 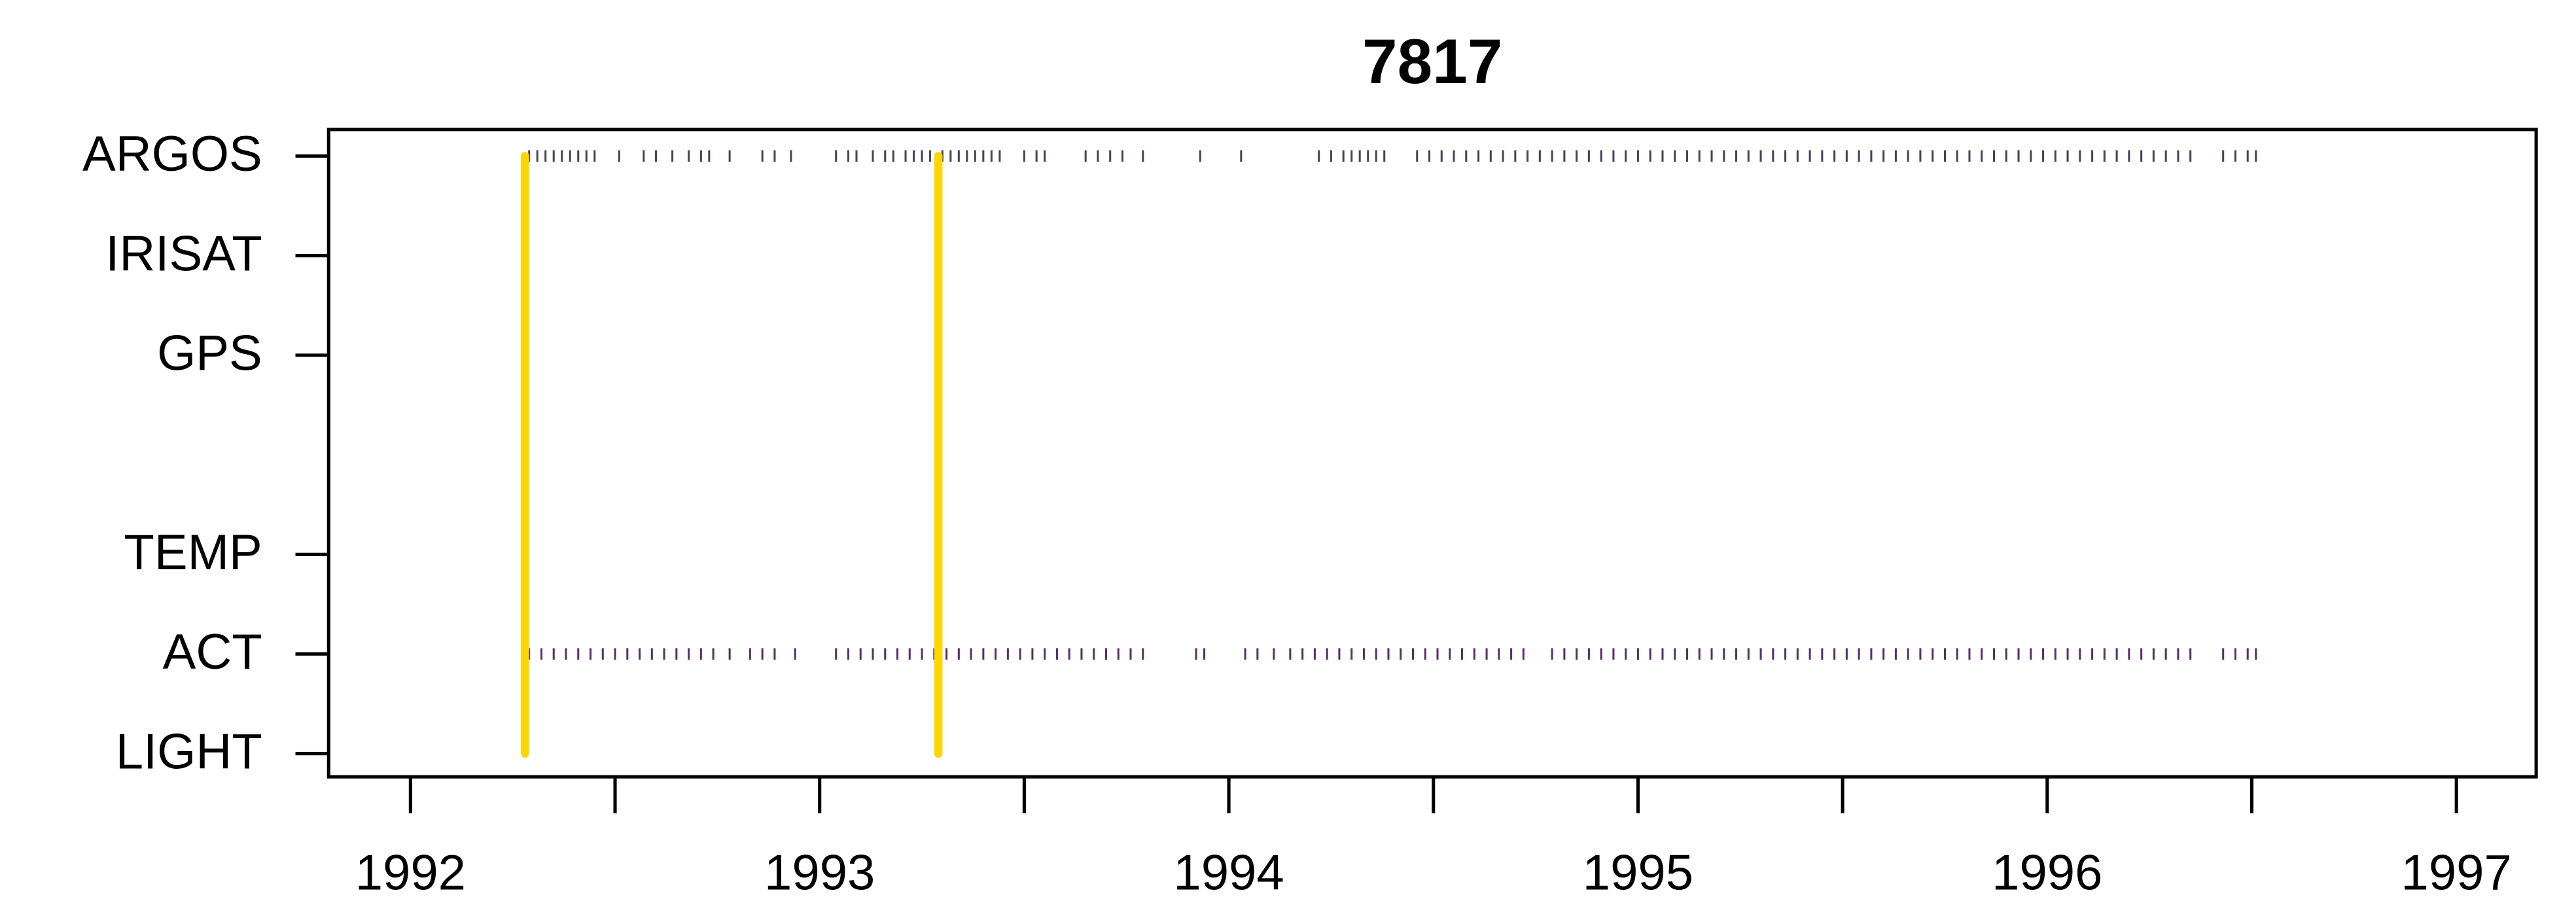 What do you see at coordinates (1228, 873) in the screenshot?
I see `x-tick-label: 1994` at bounding box center [1228, 873].